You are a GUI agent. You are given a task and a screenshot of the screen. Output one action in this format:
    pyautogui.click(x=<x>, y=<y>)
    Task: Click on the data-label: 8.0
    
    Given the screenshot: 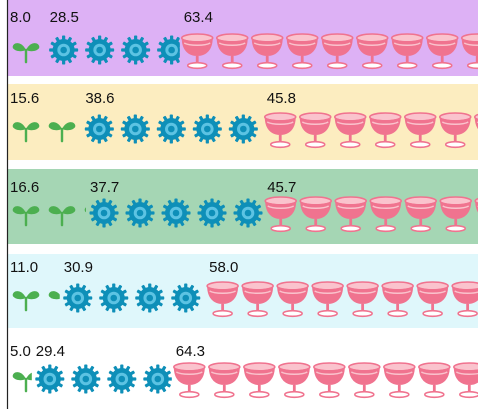 What is the action you would take?
    pyautogui.click(x=20, y=17)
    